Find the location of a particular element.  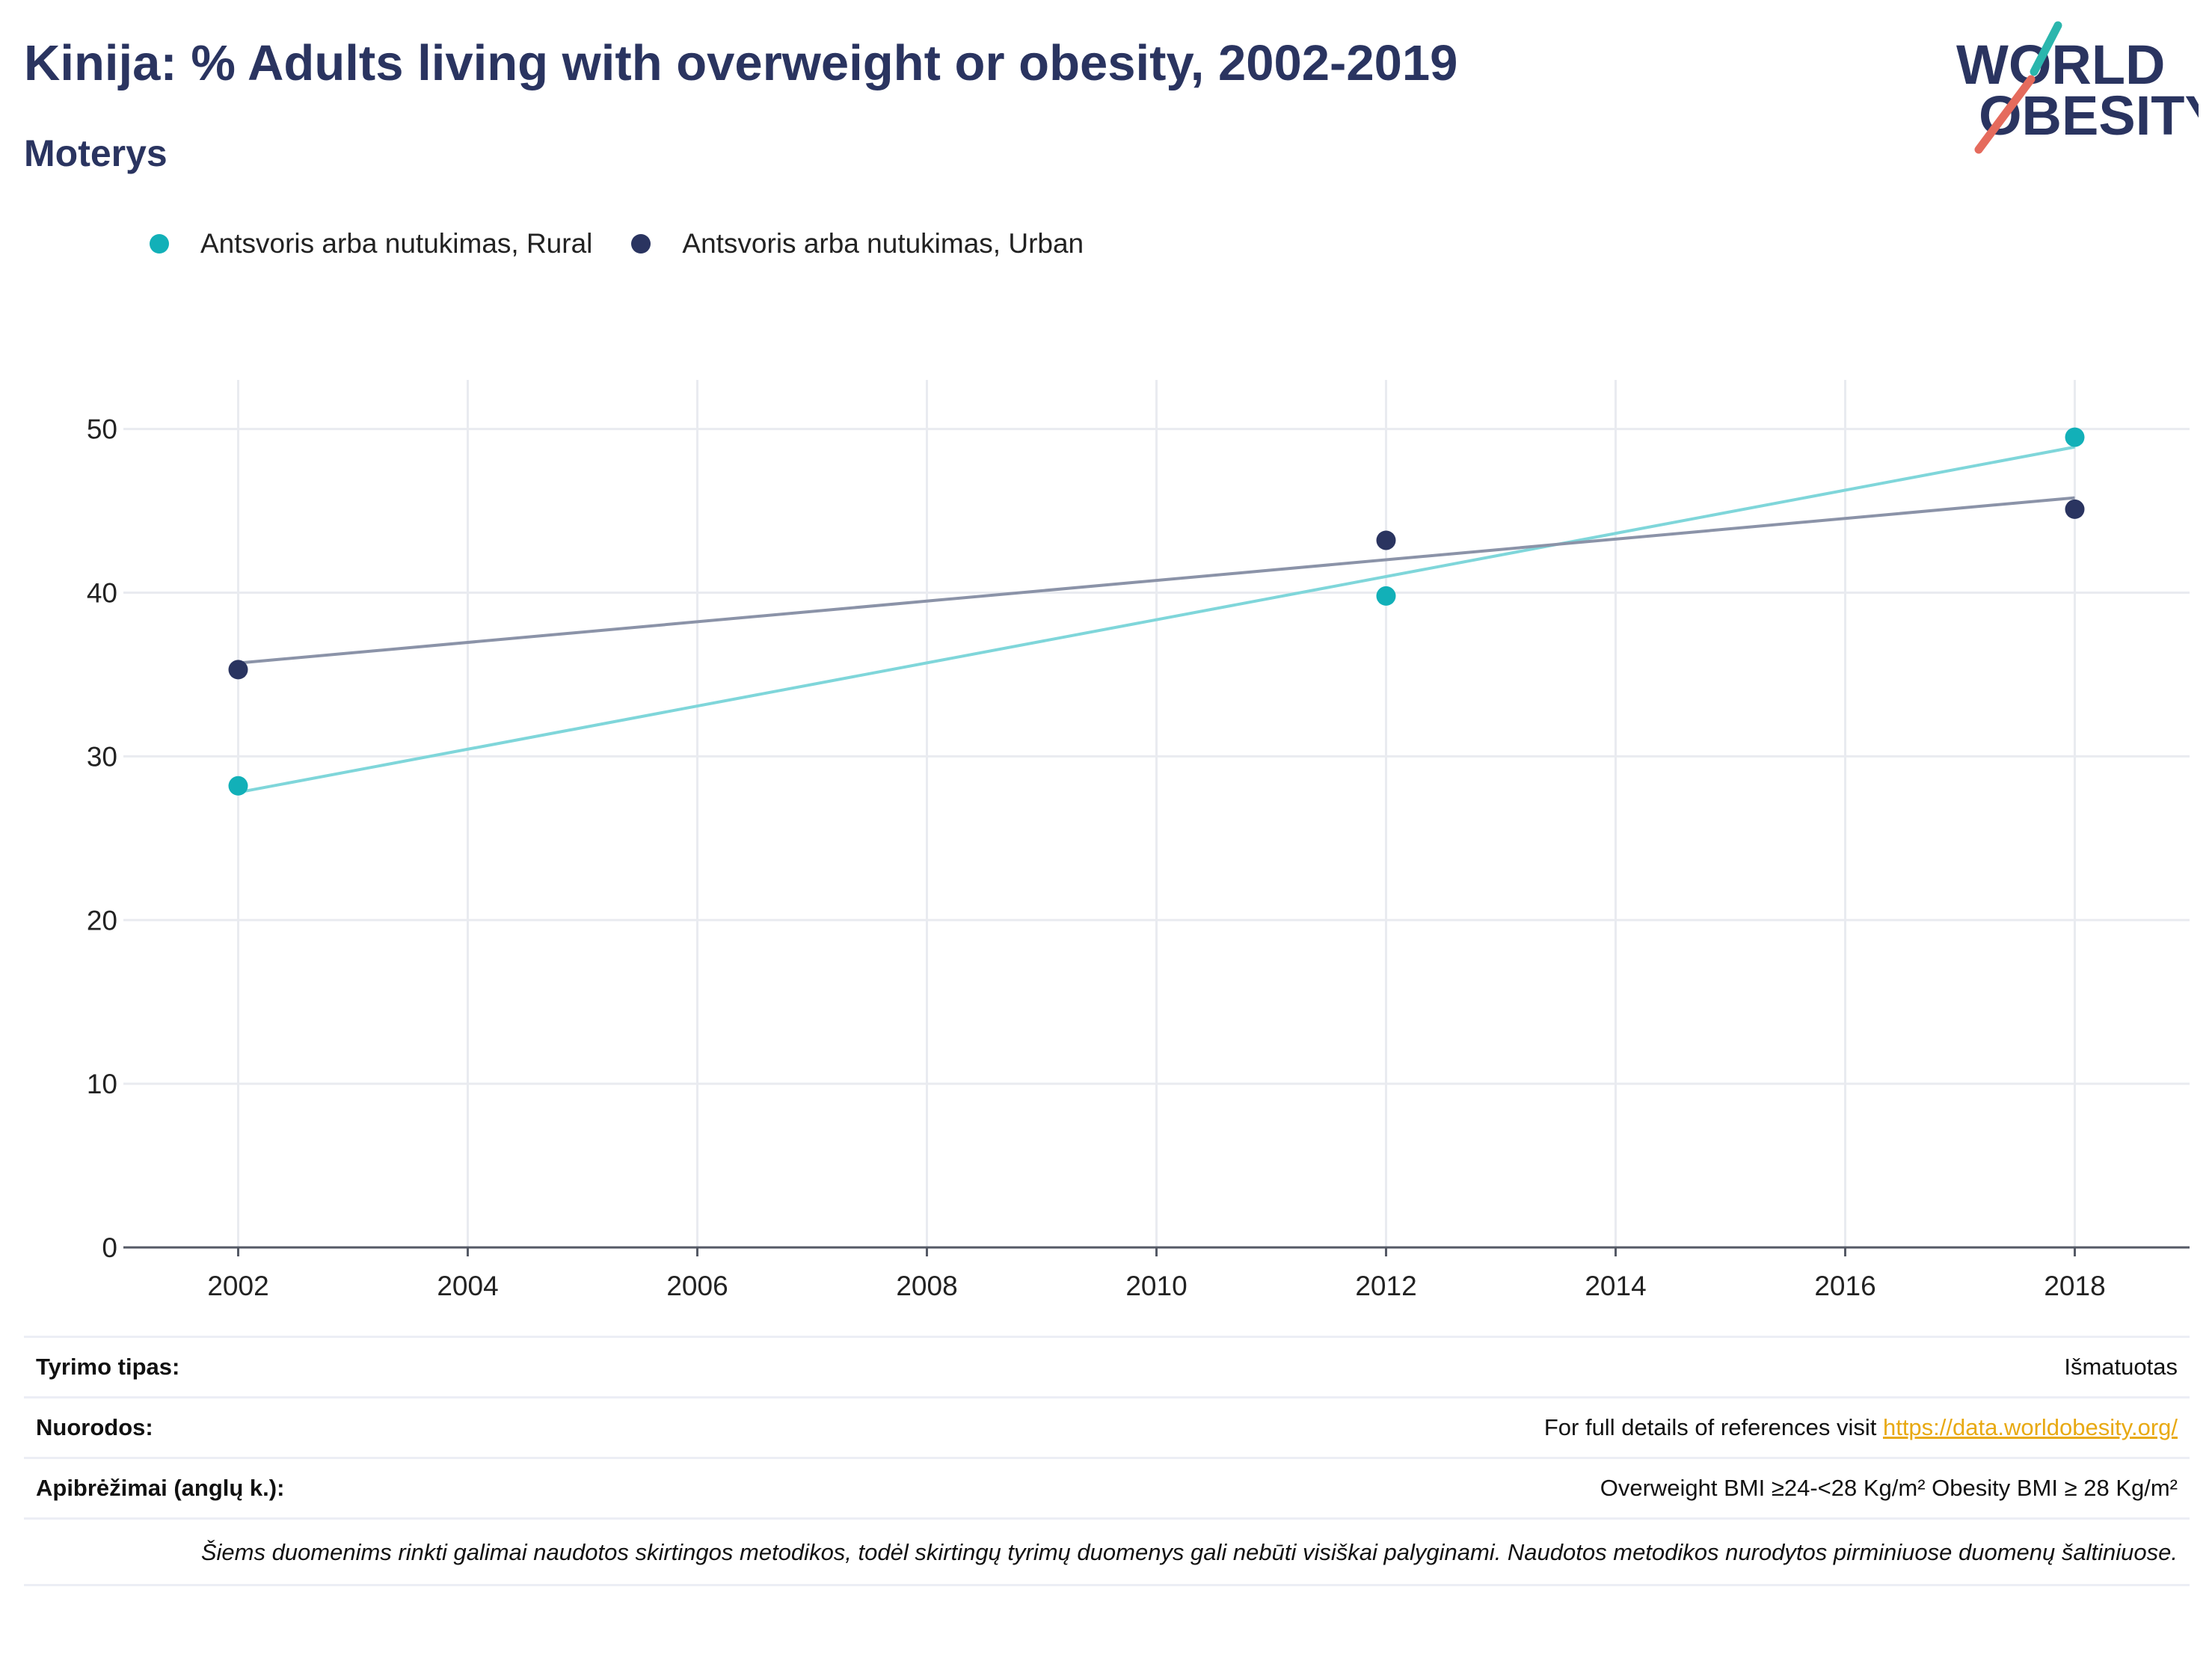

logo-text-obesity: OBESITY is located at coordinates (2089, 116).